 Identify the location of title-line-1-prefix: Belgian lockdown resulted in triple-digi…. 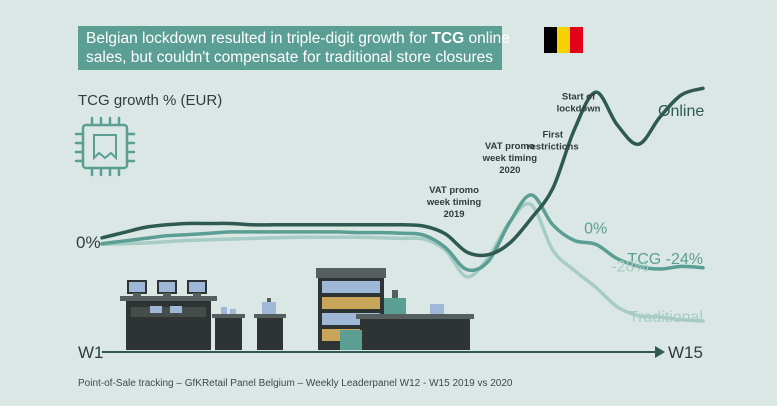
(259, 38).